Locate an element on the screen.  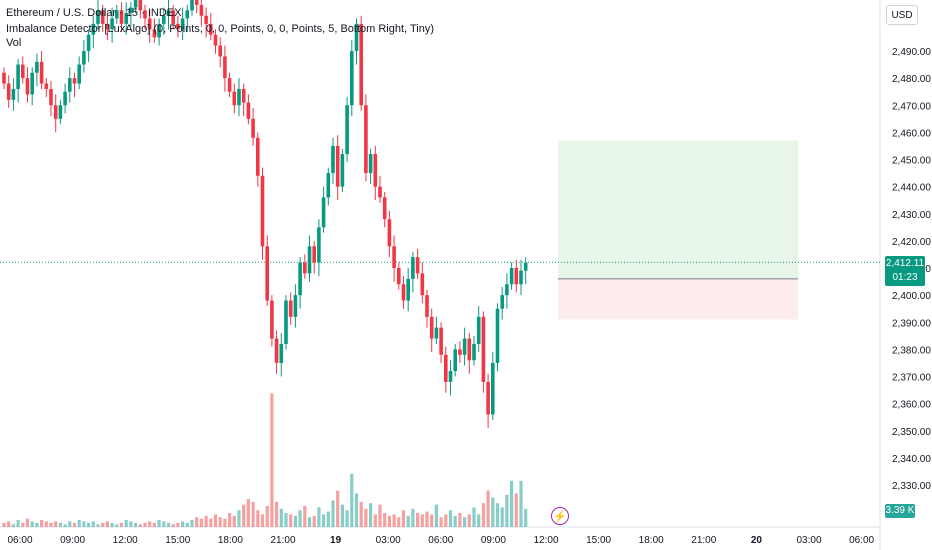
price-tick-label: 2,400.00 is located at coordinates (911, 296).